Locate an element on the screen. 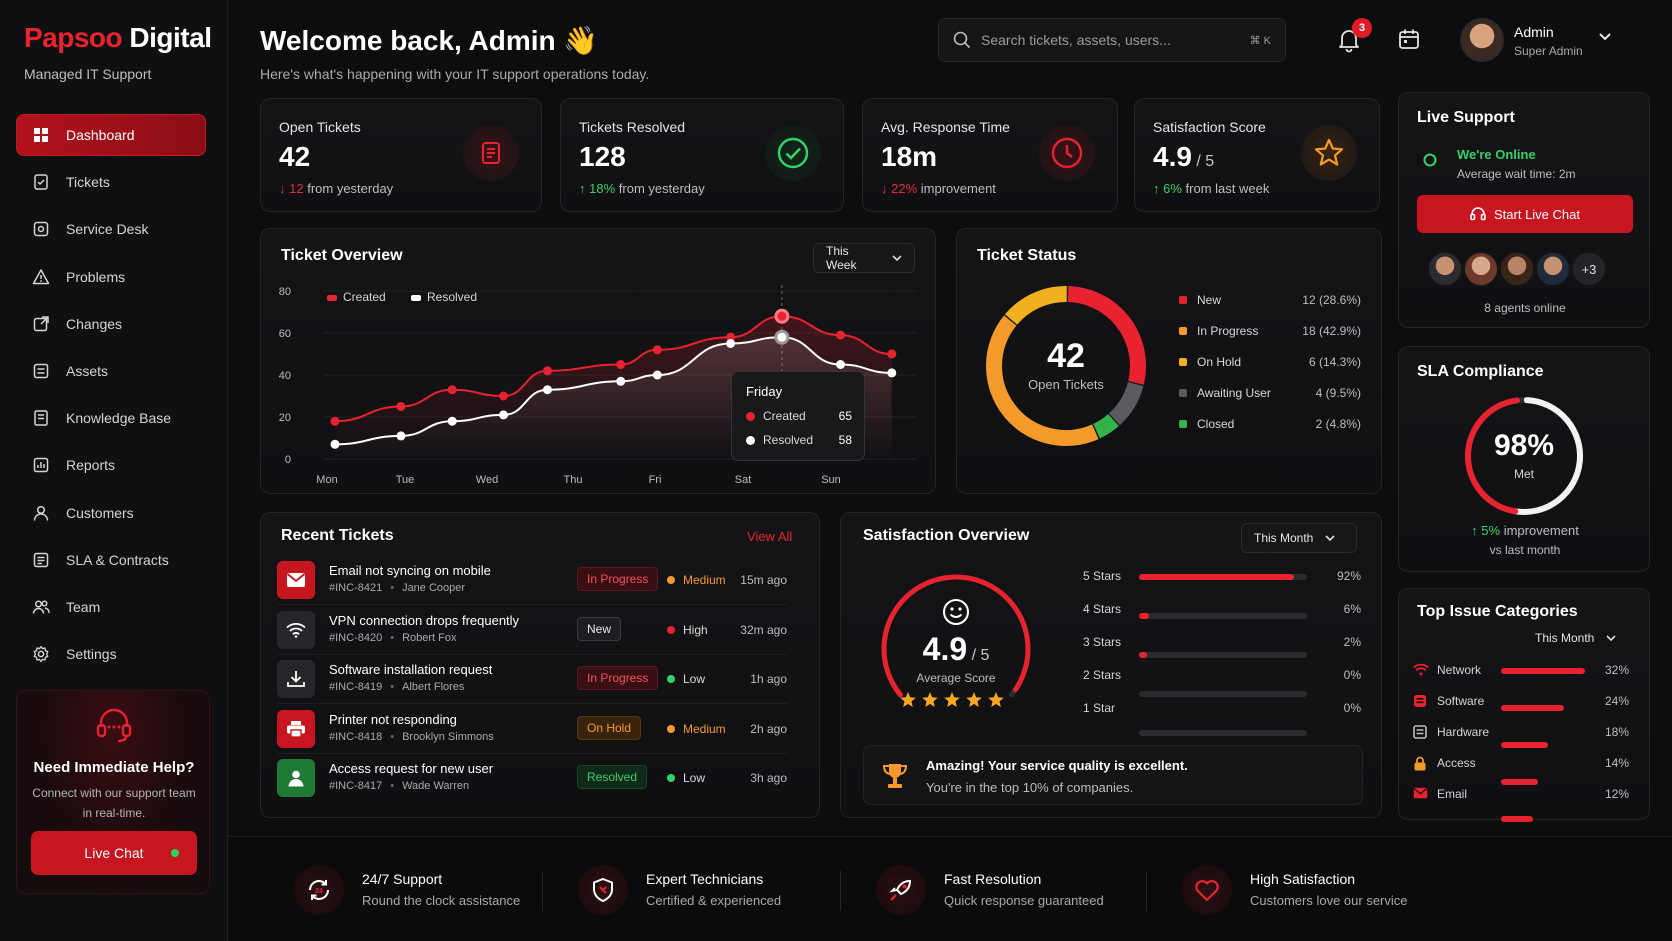 The width and height of the screenshot is (1672, 941). donut-slice-on-hold is located at coordinates (1035, 305).